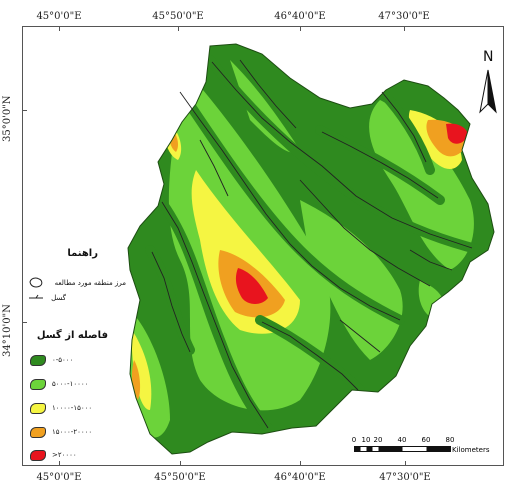  Describe the element at coordinates (426, 440) in the screenshot. I see `scale-tick-label: 60` at that location.